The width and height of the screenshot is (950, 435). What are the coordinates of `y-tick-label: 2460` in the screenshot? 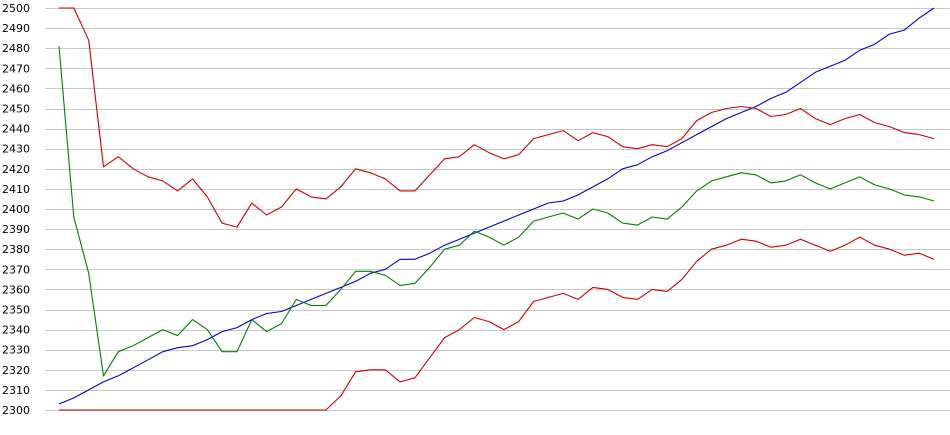 It's located at (16, 88).